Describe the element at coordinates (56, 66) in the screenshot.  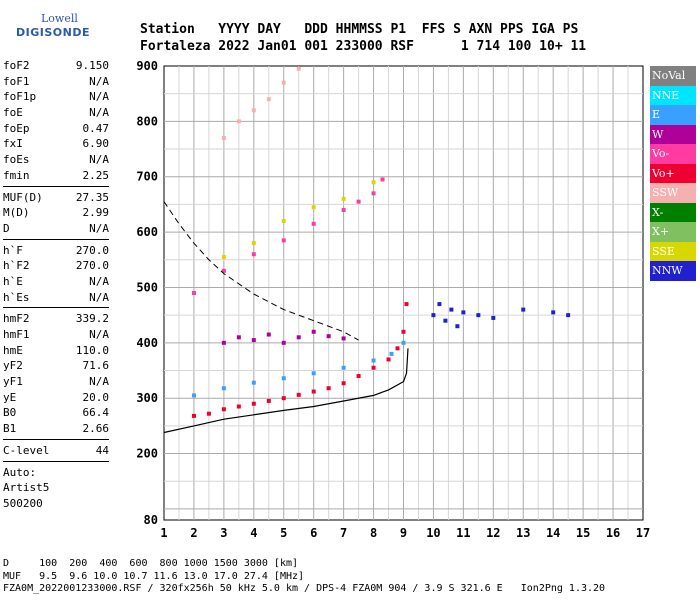
I see `param-row: foF2 9.150` at that location.